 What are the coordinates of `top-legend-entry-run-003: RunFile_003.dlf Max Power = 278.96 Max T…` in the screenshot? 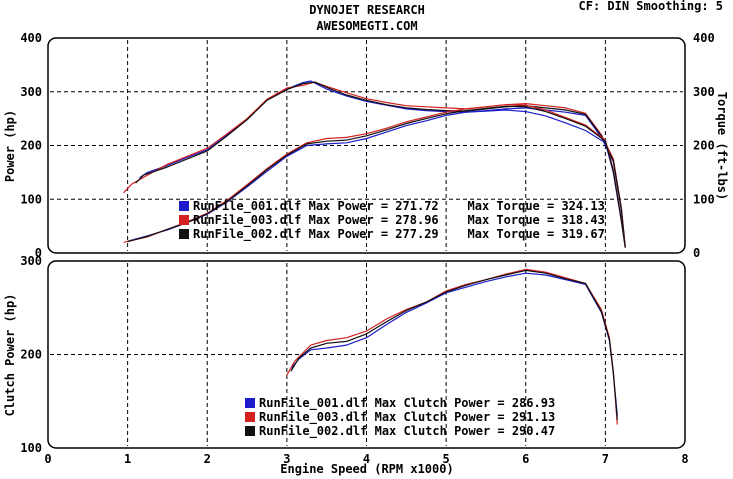 It's located at (399, 220).